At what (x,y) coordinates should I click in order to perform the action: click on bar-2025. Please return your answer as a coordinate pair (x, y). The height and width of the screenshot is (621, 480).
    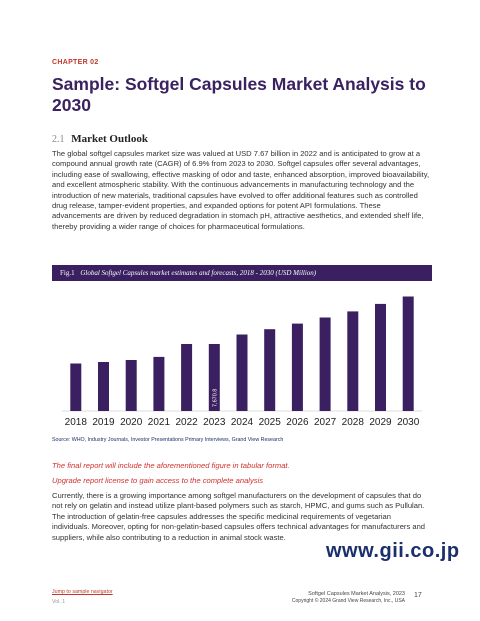
    Looking at the image, I should click on (270, 370).